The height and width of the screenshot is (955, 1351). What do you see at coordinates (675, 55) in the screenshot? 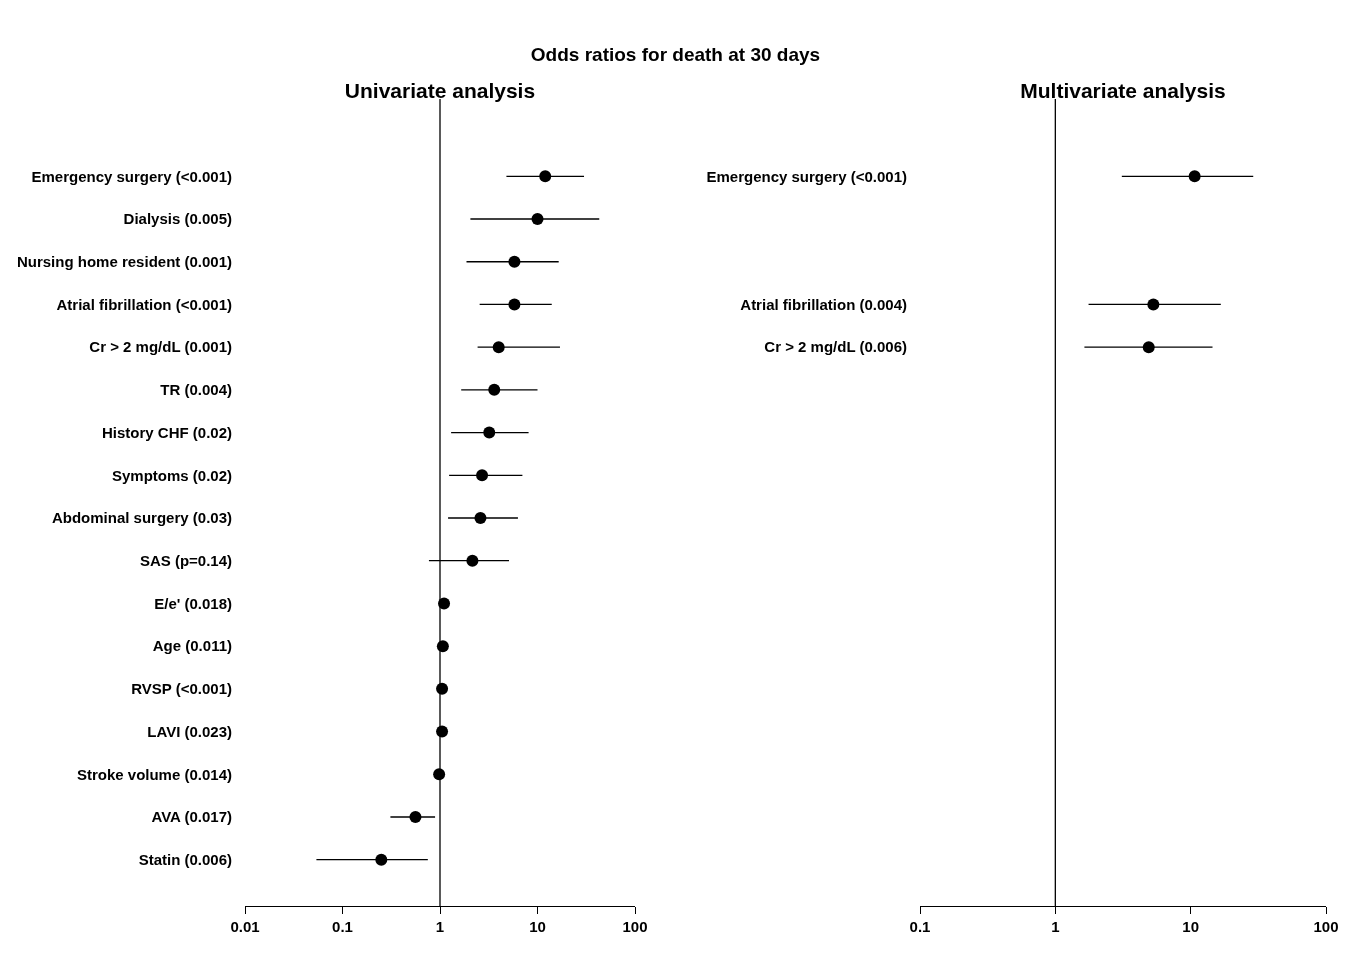
I see `text: Odds ratios for death at 30 days` at bounding box center [675, 55].